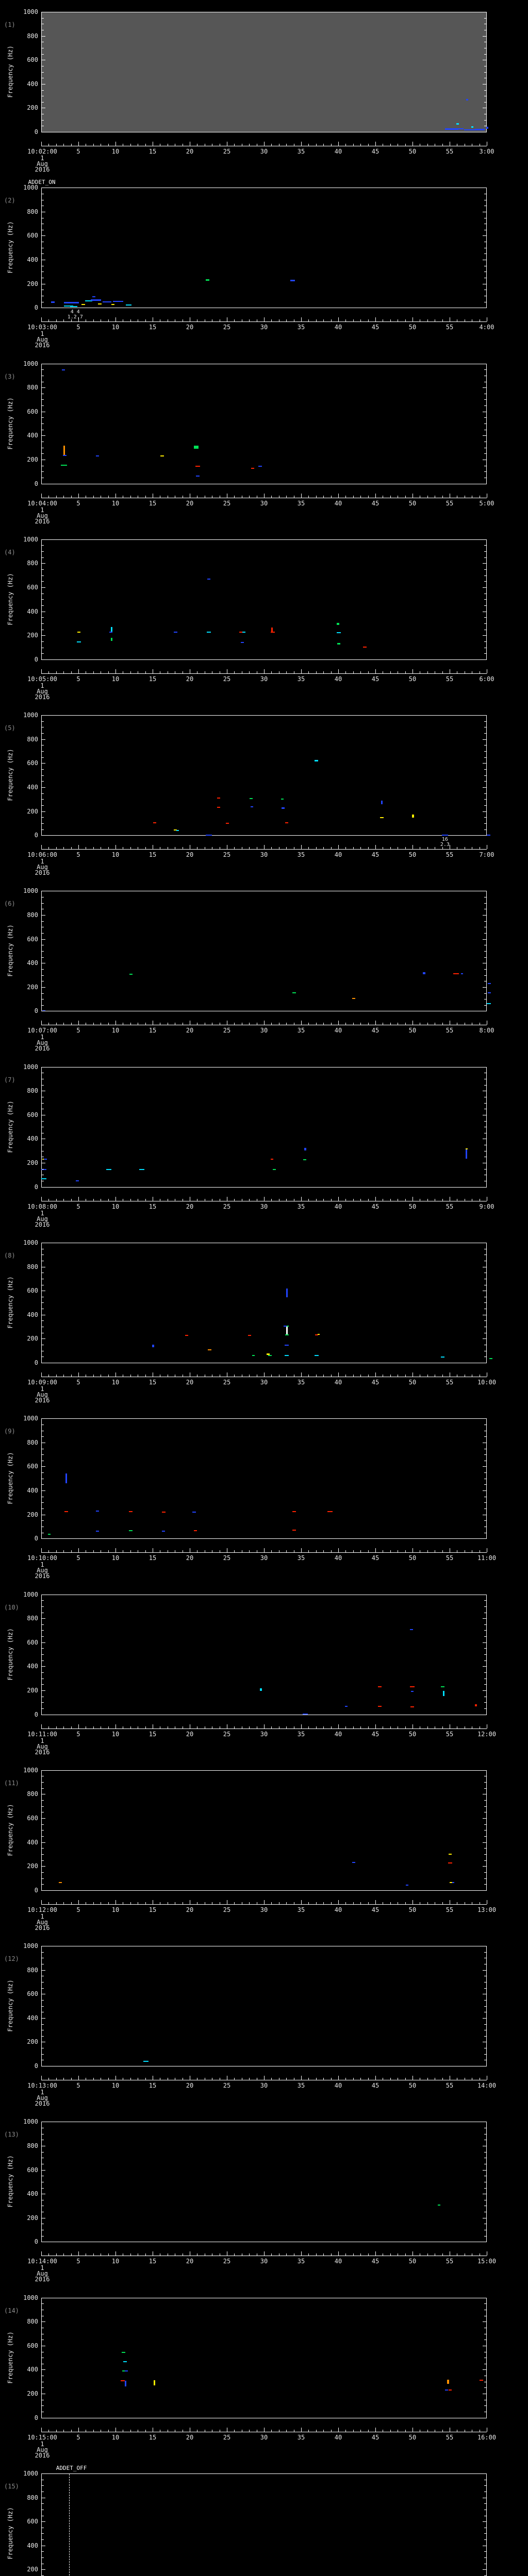 Image resolution: width=528 pixels, height=2576 pixels. I want to click on x-tick-label: 30, so click(264, 1909).